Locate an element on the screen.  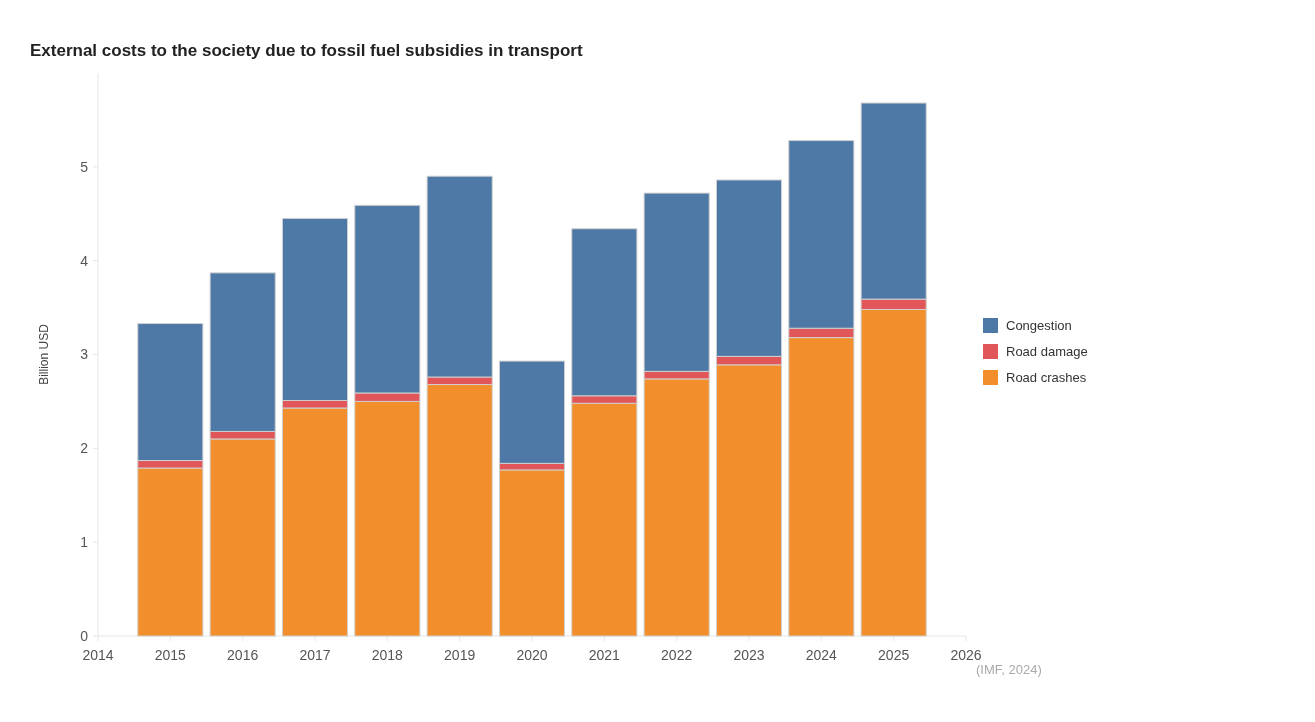
x-tick-label: 2025 is located at coordinates (894, 655).